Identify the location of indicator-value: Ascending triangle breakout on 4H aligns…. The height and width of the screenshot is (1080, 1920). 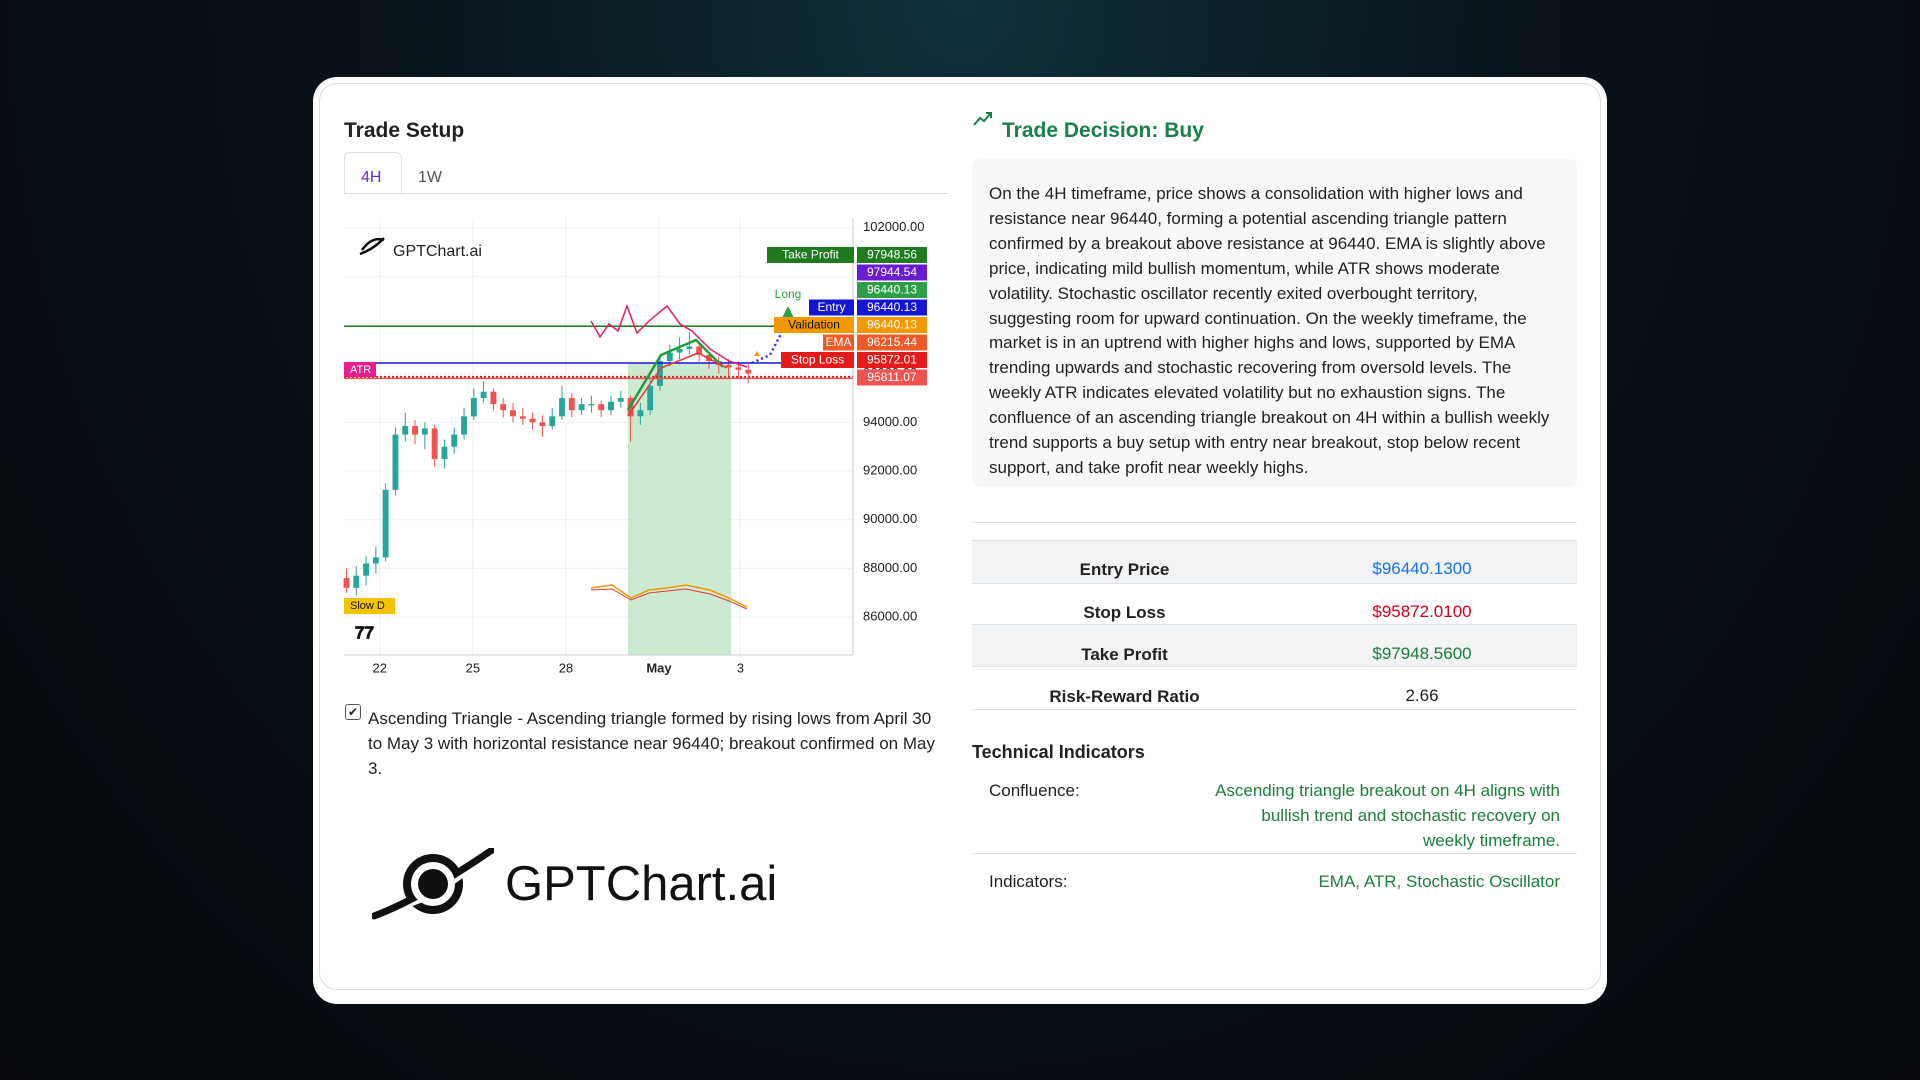
(1387, 815).